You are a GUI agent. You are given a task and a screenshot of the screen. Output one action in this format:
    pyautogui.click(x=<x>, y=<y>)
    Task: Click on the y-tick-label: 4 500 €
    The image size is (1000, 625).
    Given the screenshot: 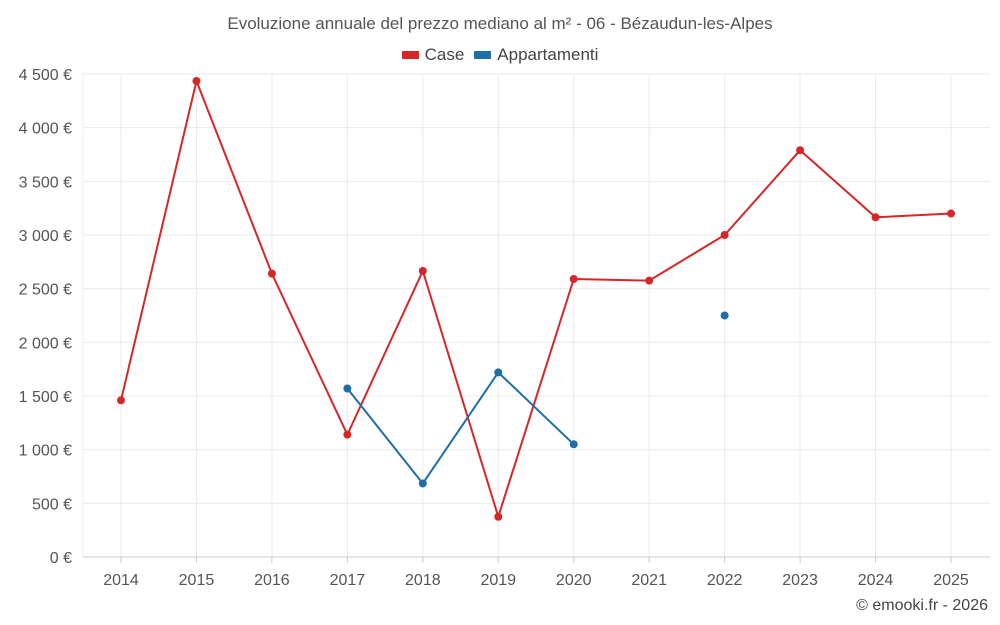 What is the action you would take?
    pyautogui.click(x=45, y=75)
    